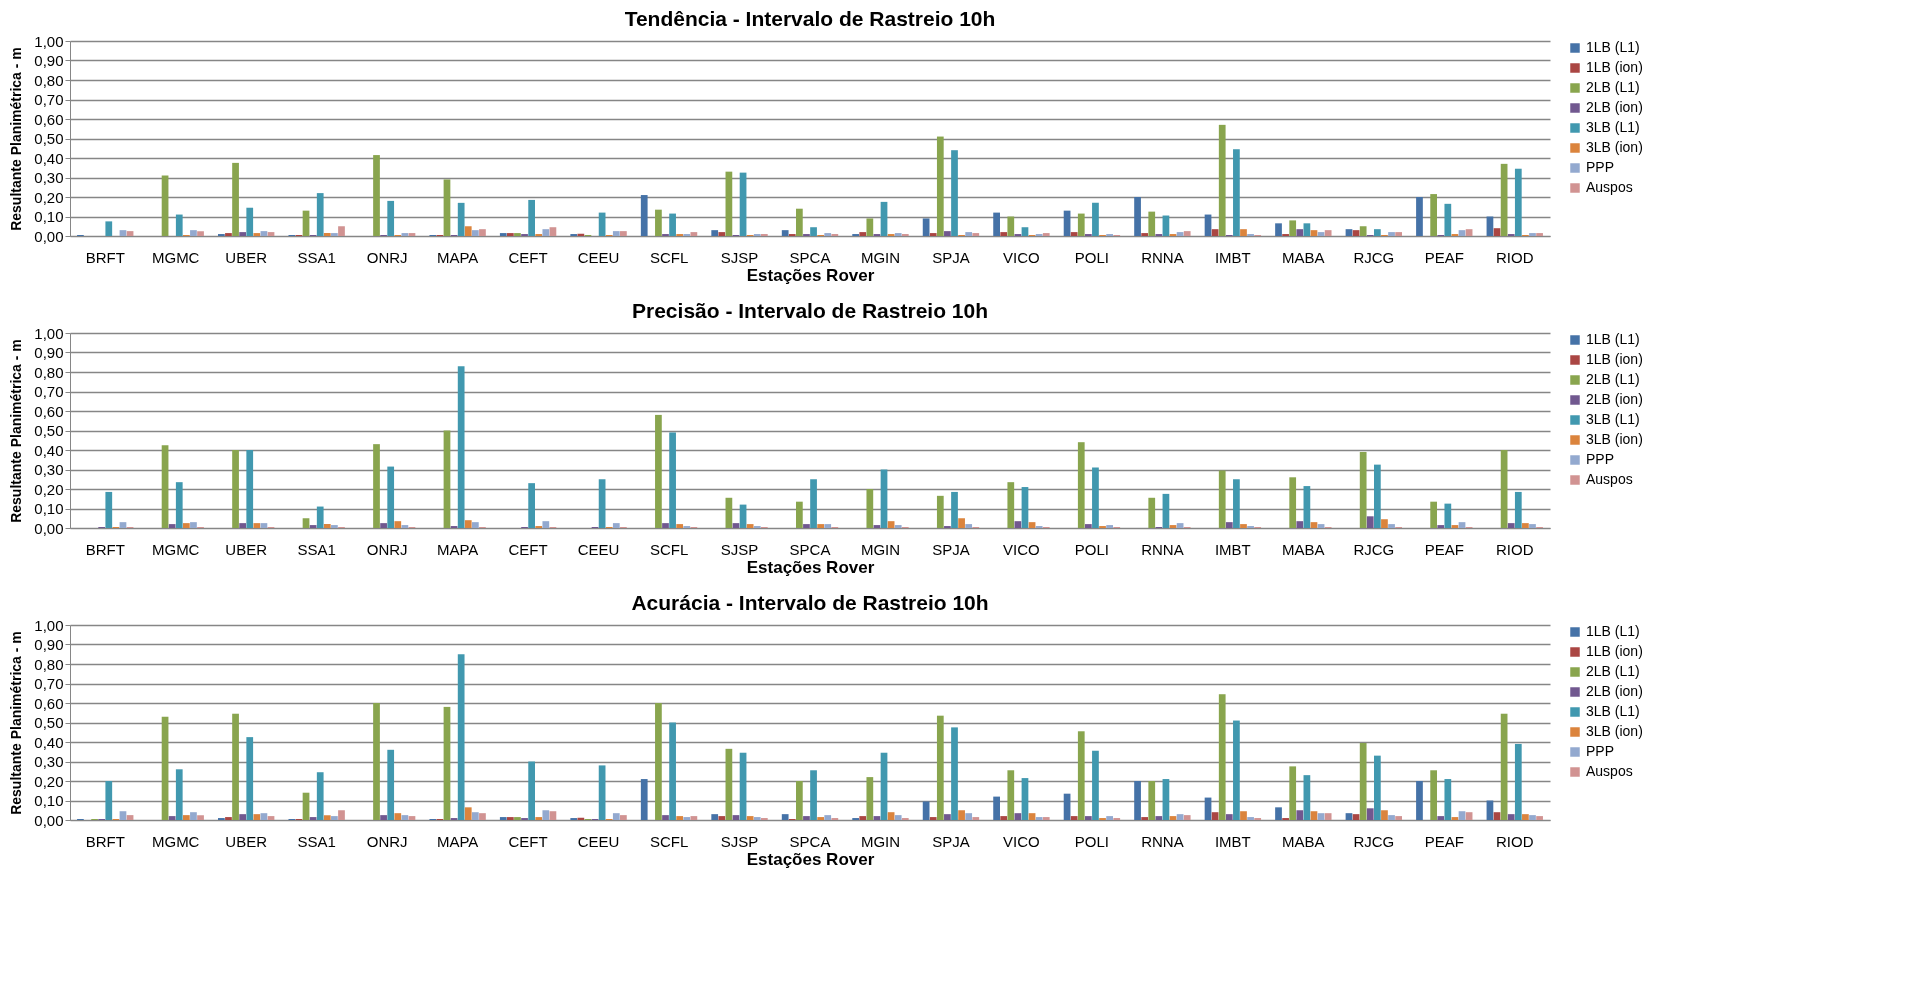  Describe the element at coordinates (528, 257) in the screenshot. I see `x-tick-label: CEFT` at that location.